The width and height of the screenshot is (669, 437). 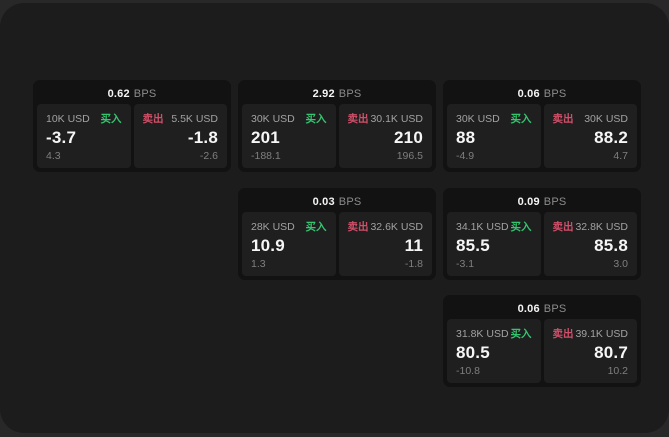 What do you see at coordinates (542, 202) in the screenshot?
I see `spread-header: 0.09 BPS` at bounding box center [542, 202].